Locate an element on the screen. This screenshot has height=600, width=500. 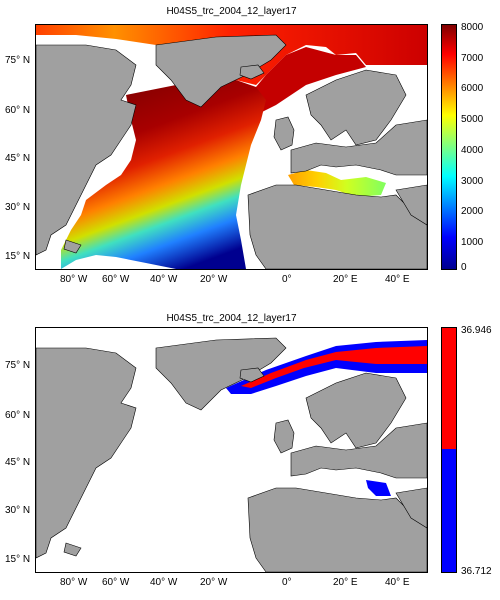
bottom-lon-label: 0° is located at coordinates (287, 582).